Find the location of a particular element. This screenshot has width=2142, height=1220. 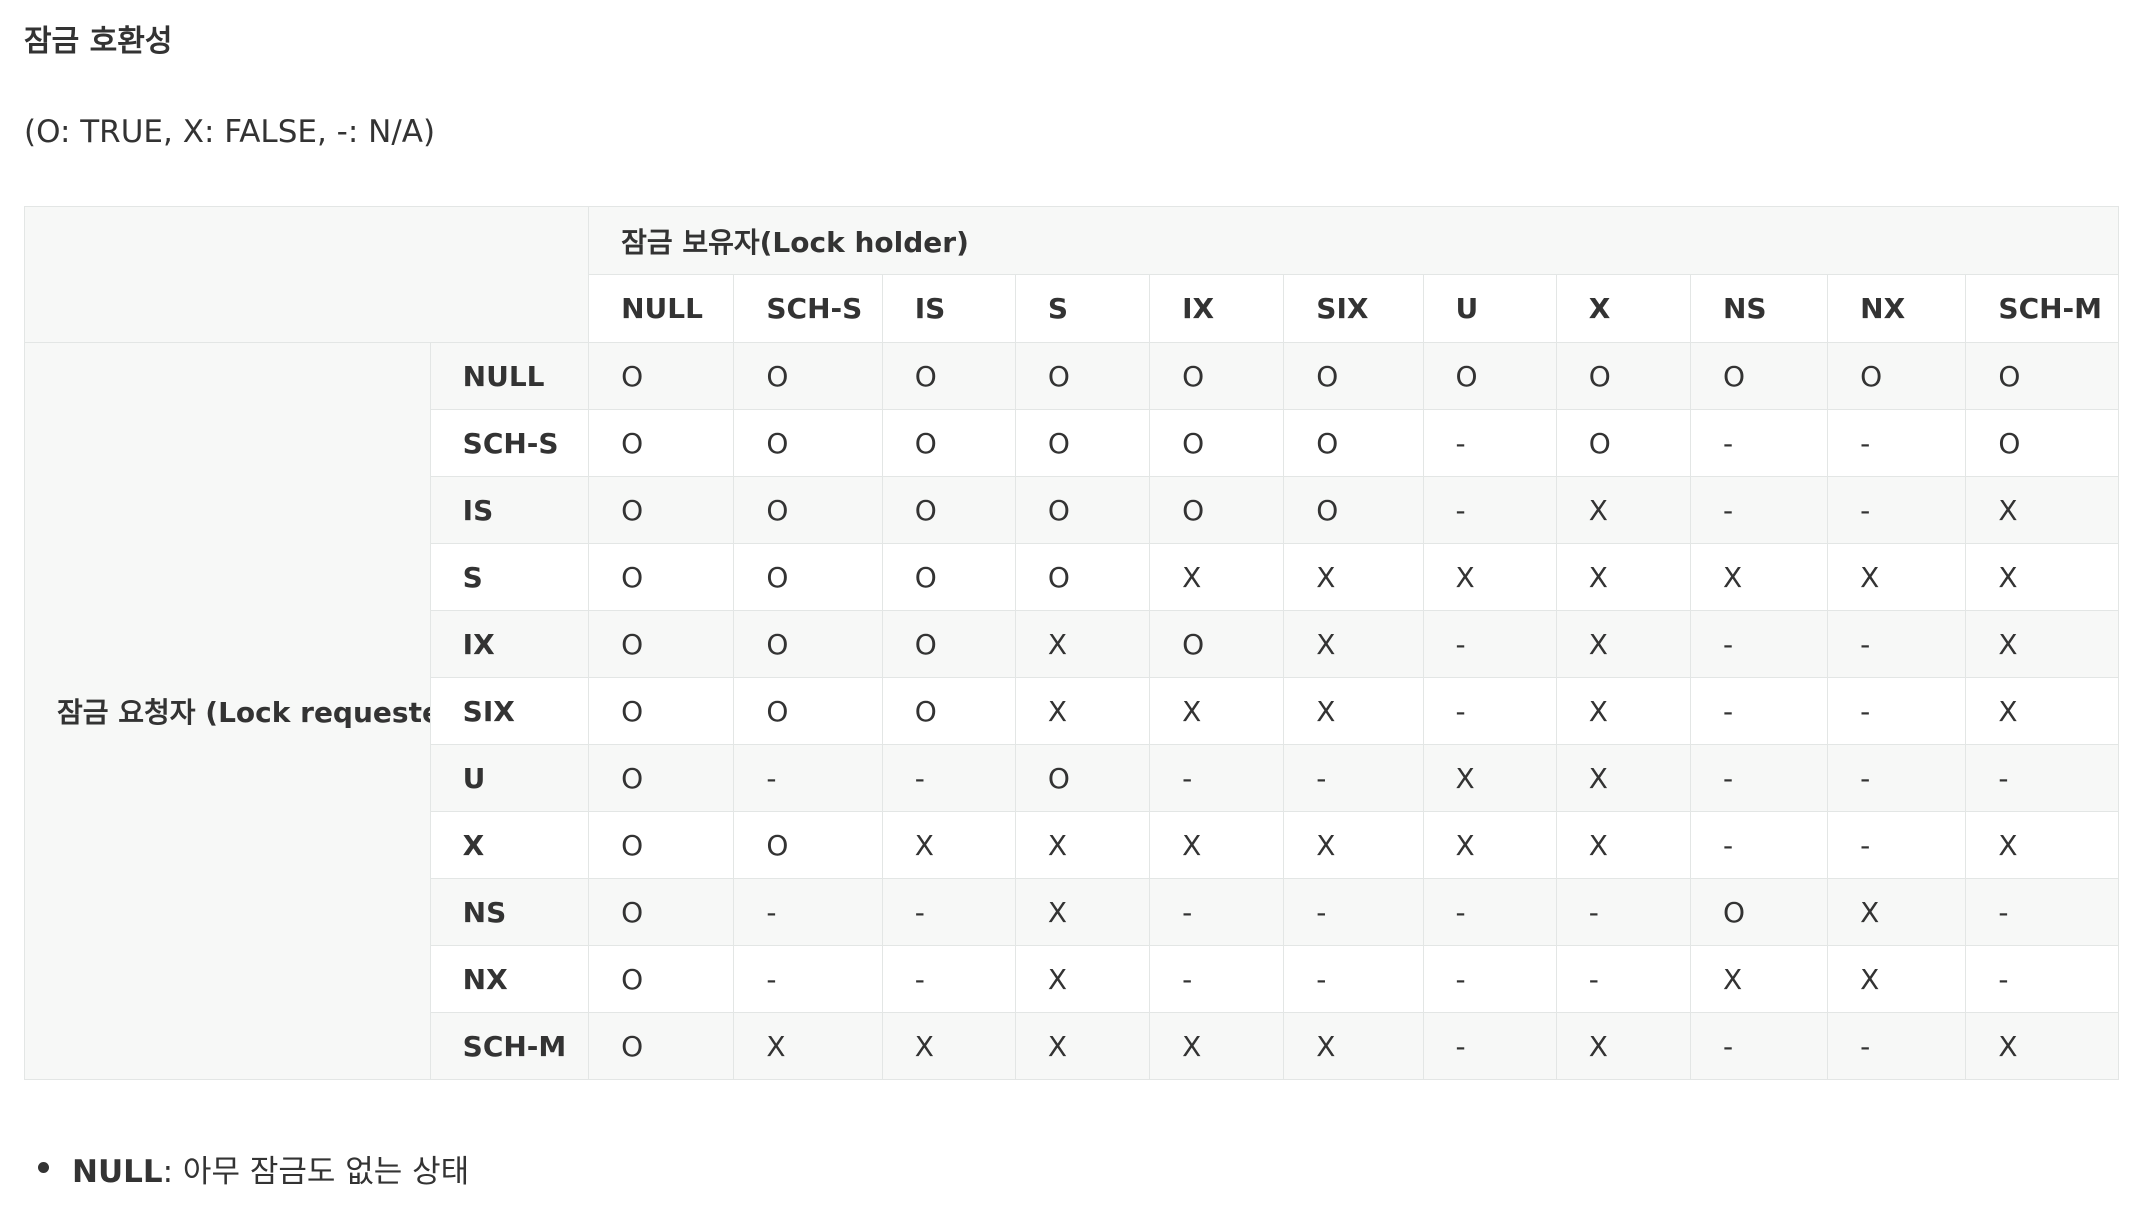

row-header-s: S is located at coordinates (509, 577).